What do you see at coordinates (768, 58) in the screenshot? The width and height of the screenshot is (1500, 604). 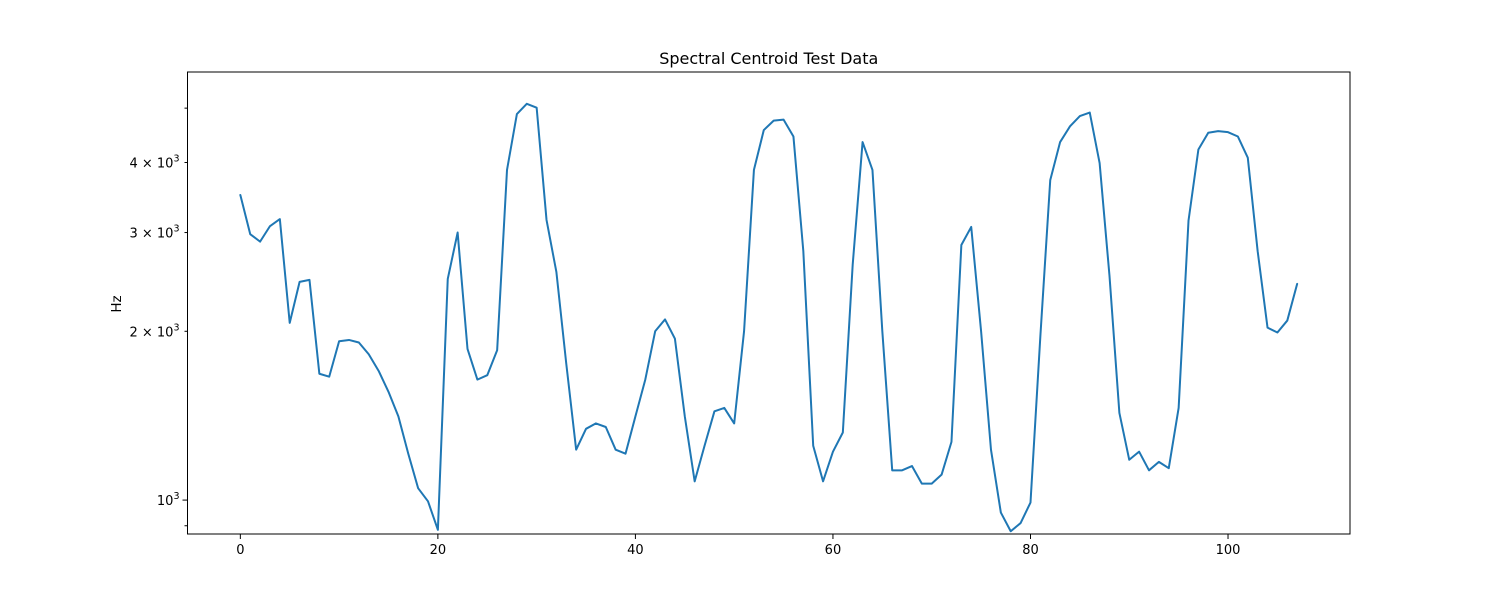 I see `chart-title: Spectral Centroid Test Data` at bounding box center [768, 58].